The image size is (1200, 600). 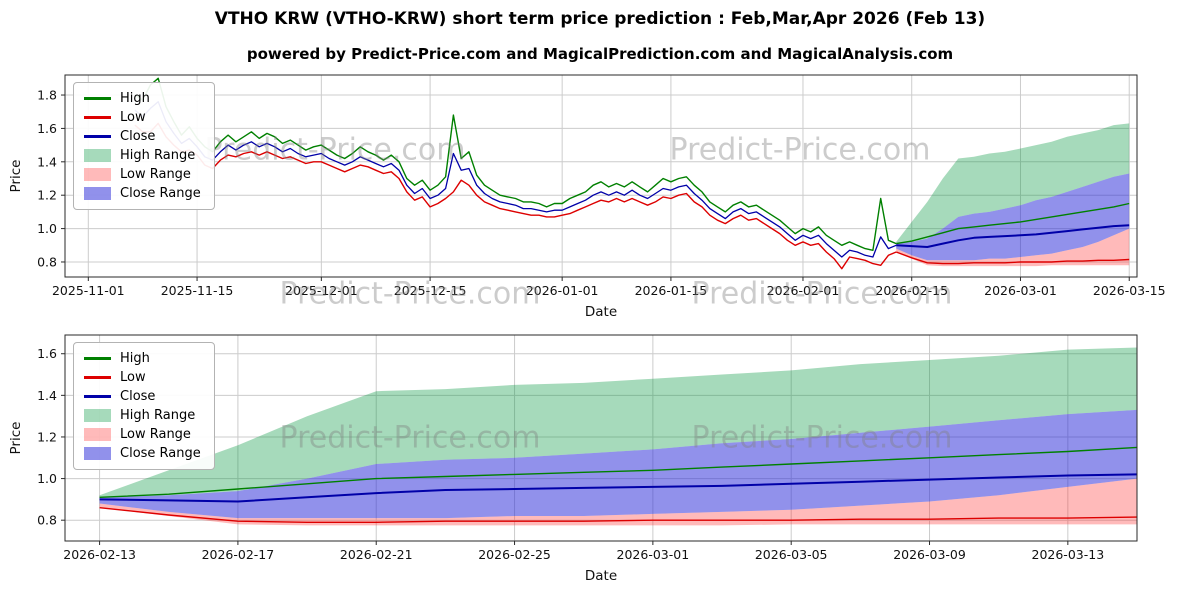 I want to click on x-tick-label: 2025-11-15, so click(x=197, y=290).